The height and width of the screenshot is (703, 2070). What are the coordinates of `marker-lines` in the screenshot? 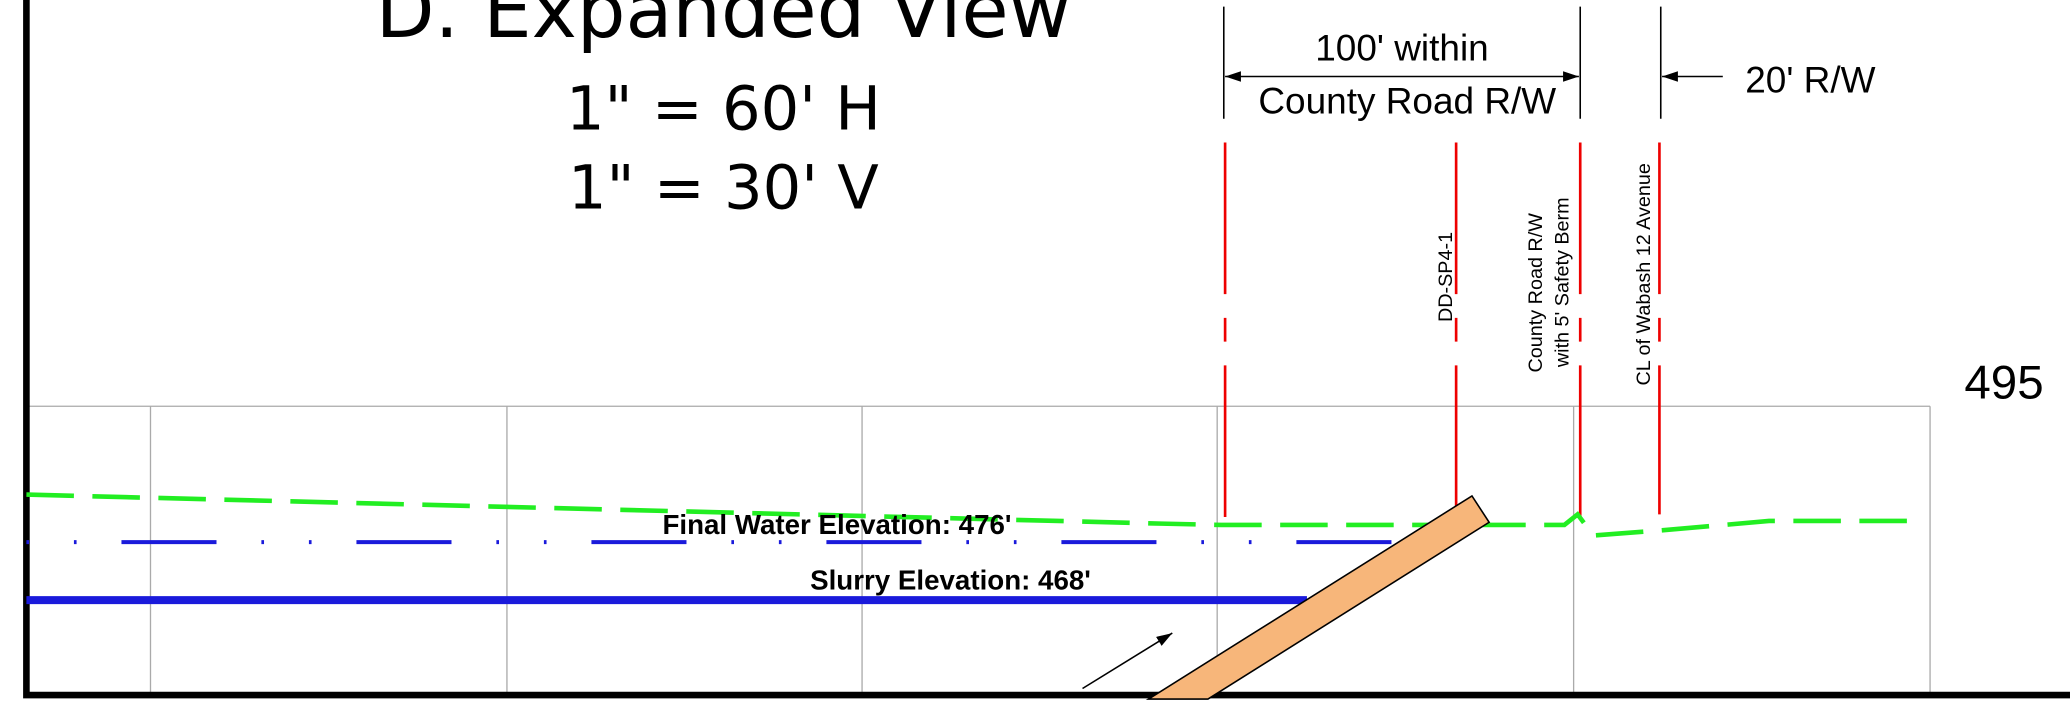 It's located at (1442, 333).